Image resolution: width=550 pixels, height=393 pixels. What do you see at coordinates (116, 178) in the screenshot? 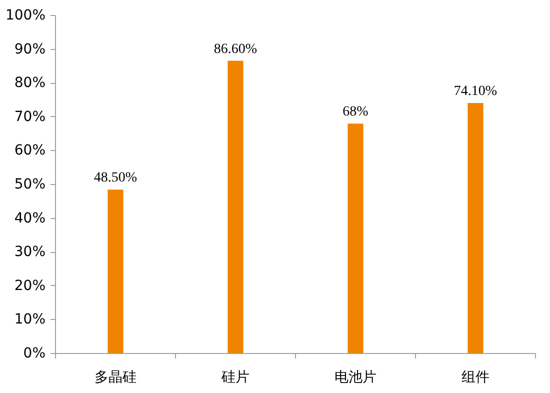
I see `data-label: 48.50%` at bounding box center [116, 178].